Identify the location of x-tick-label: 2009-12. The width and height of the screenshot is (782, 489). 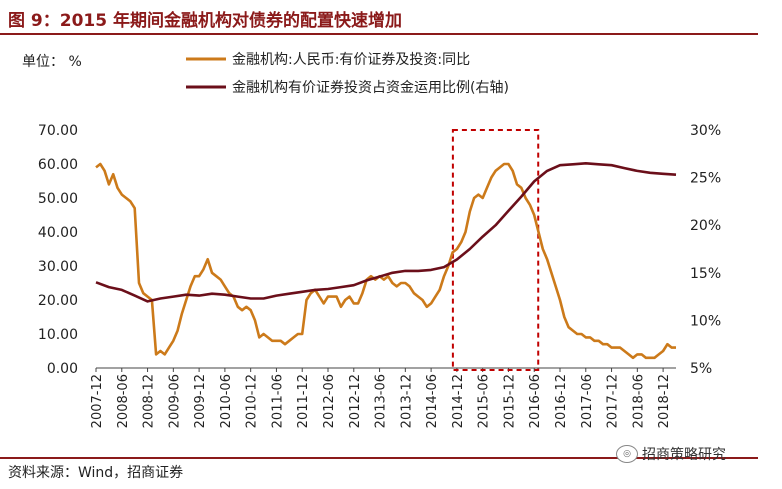
(200, 401).